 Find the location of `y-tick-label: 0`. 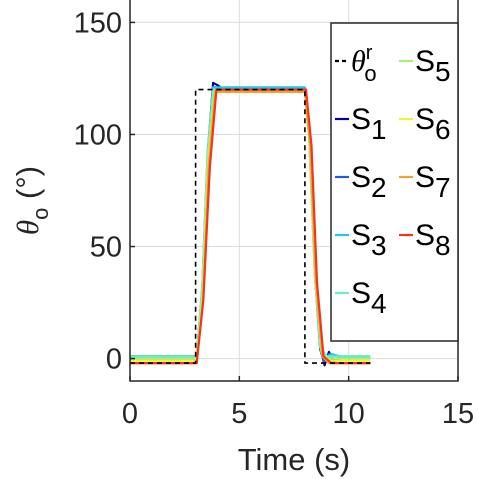

y-tick-label: 0 is located at coordinates (114, 360).